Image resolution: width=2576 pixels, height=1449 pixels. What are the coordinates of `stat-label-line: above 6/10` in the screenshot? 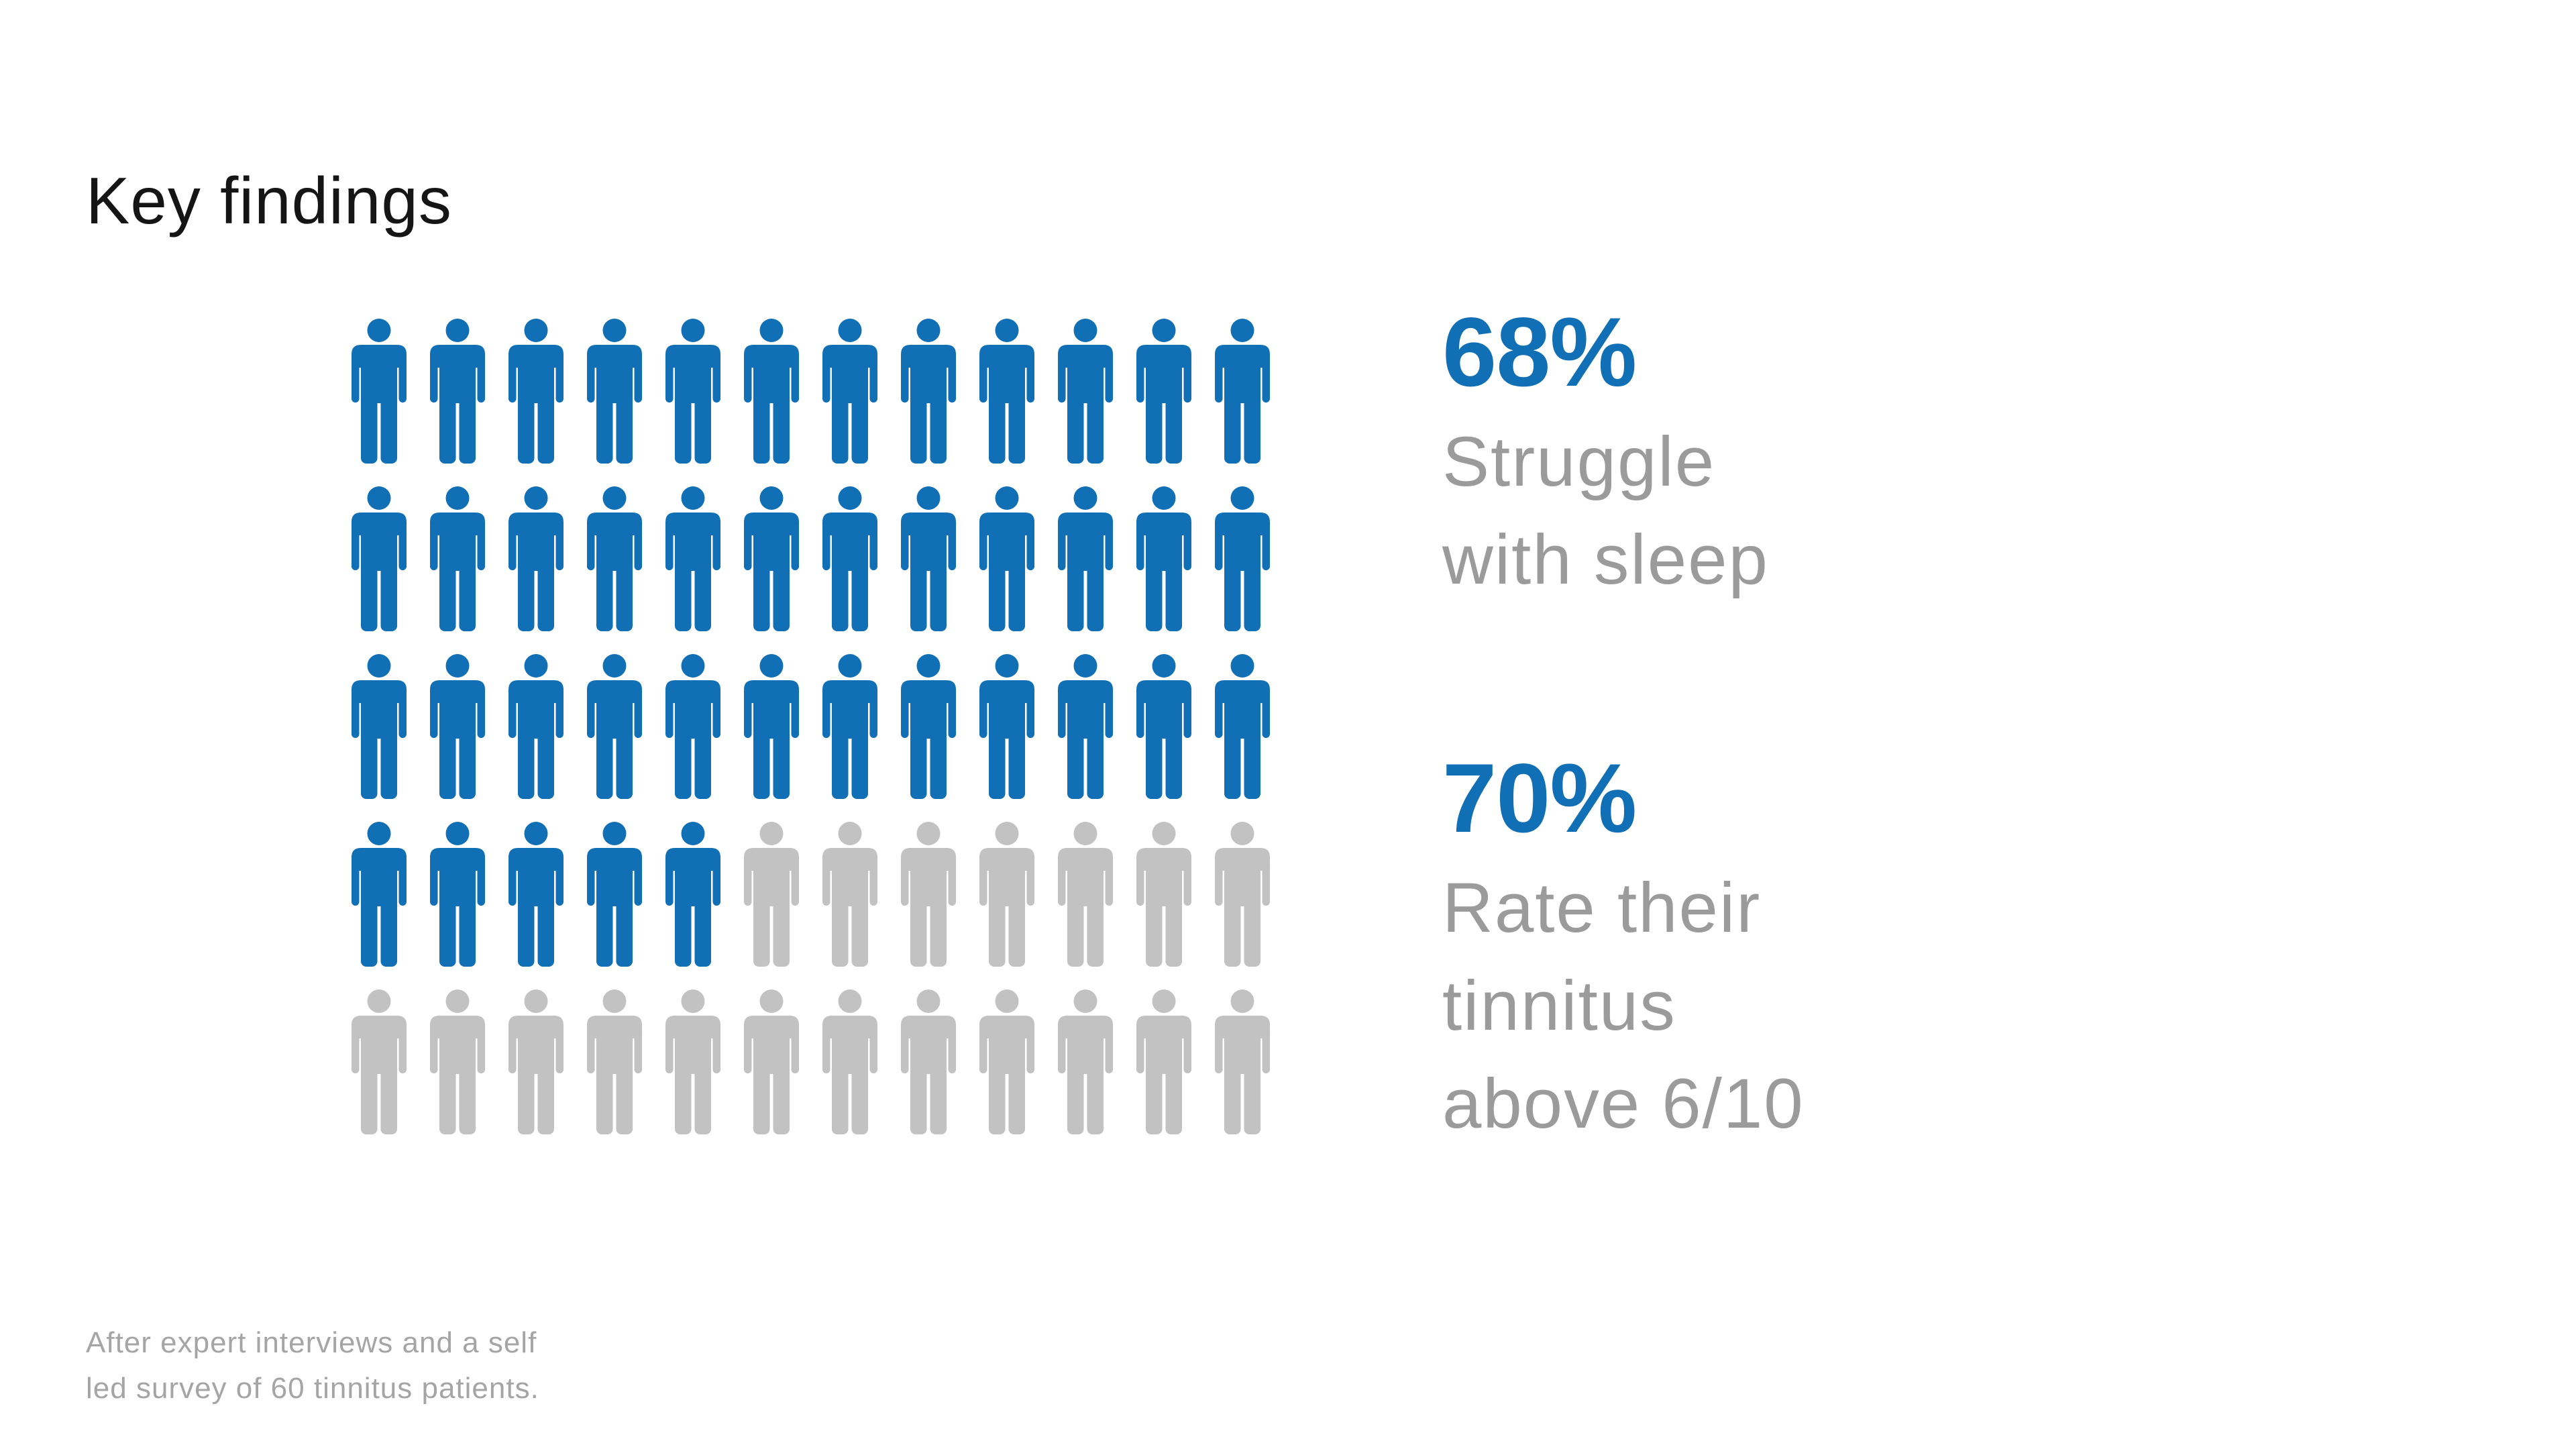 It's located at (1623, 1104).